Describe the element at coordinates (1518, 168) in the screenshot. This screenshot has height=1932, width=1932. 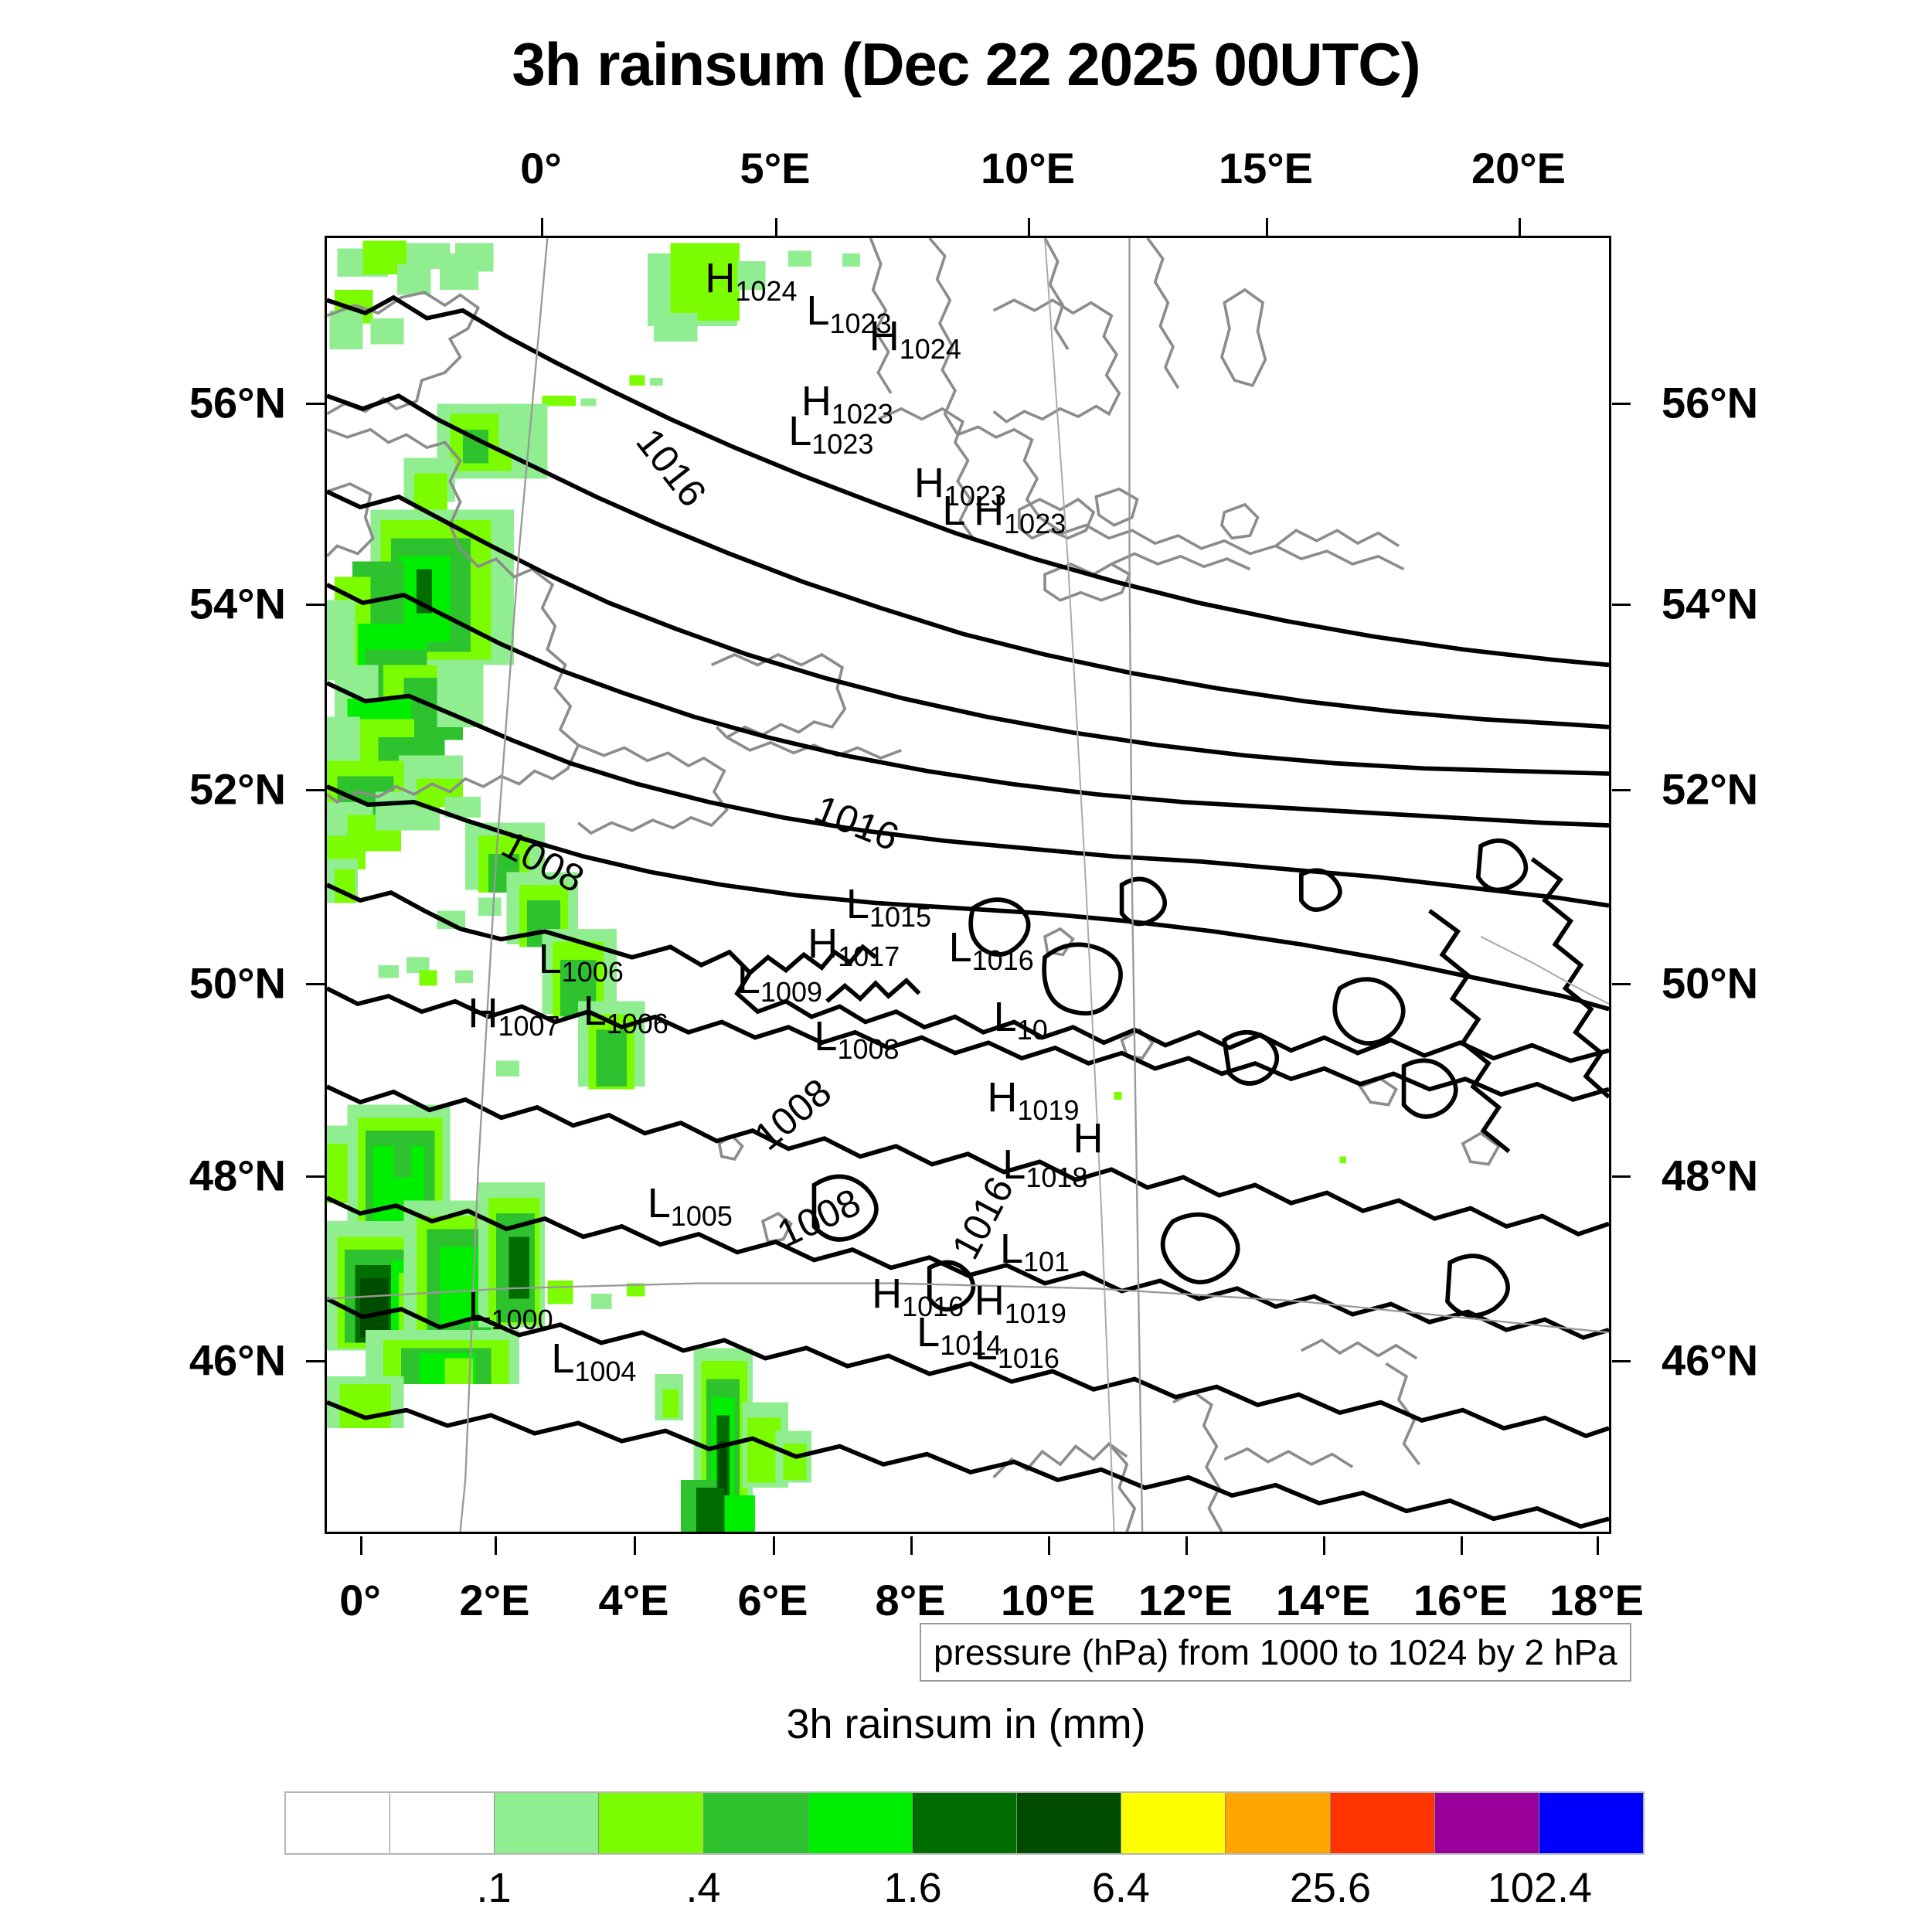
I see `lon-label-top: 20°E` at that location.